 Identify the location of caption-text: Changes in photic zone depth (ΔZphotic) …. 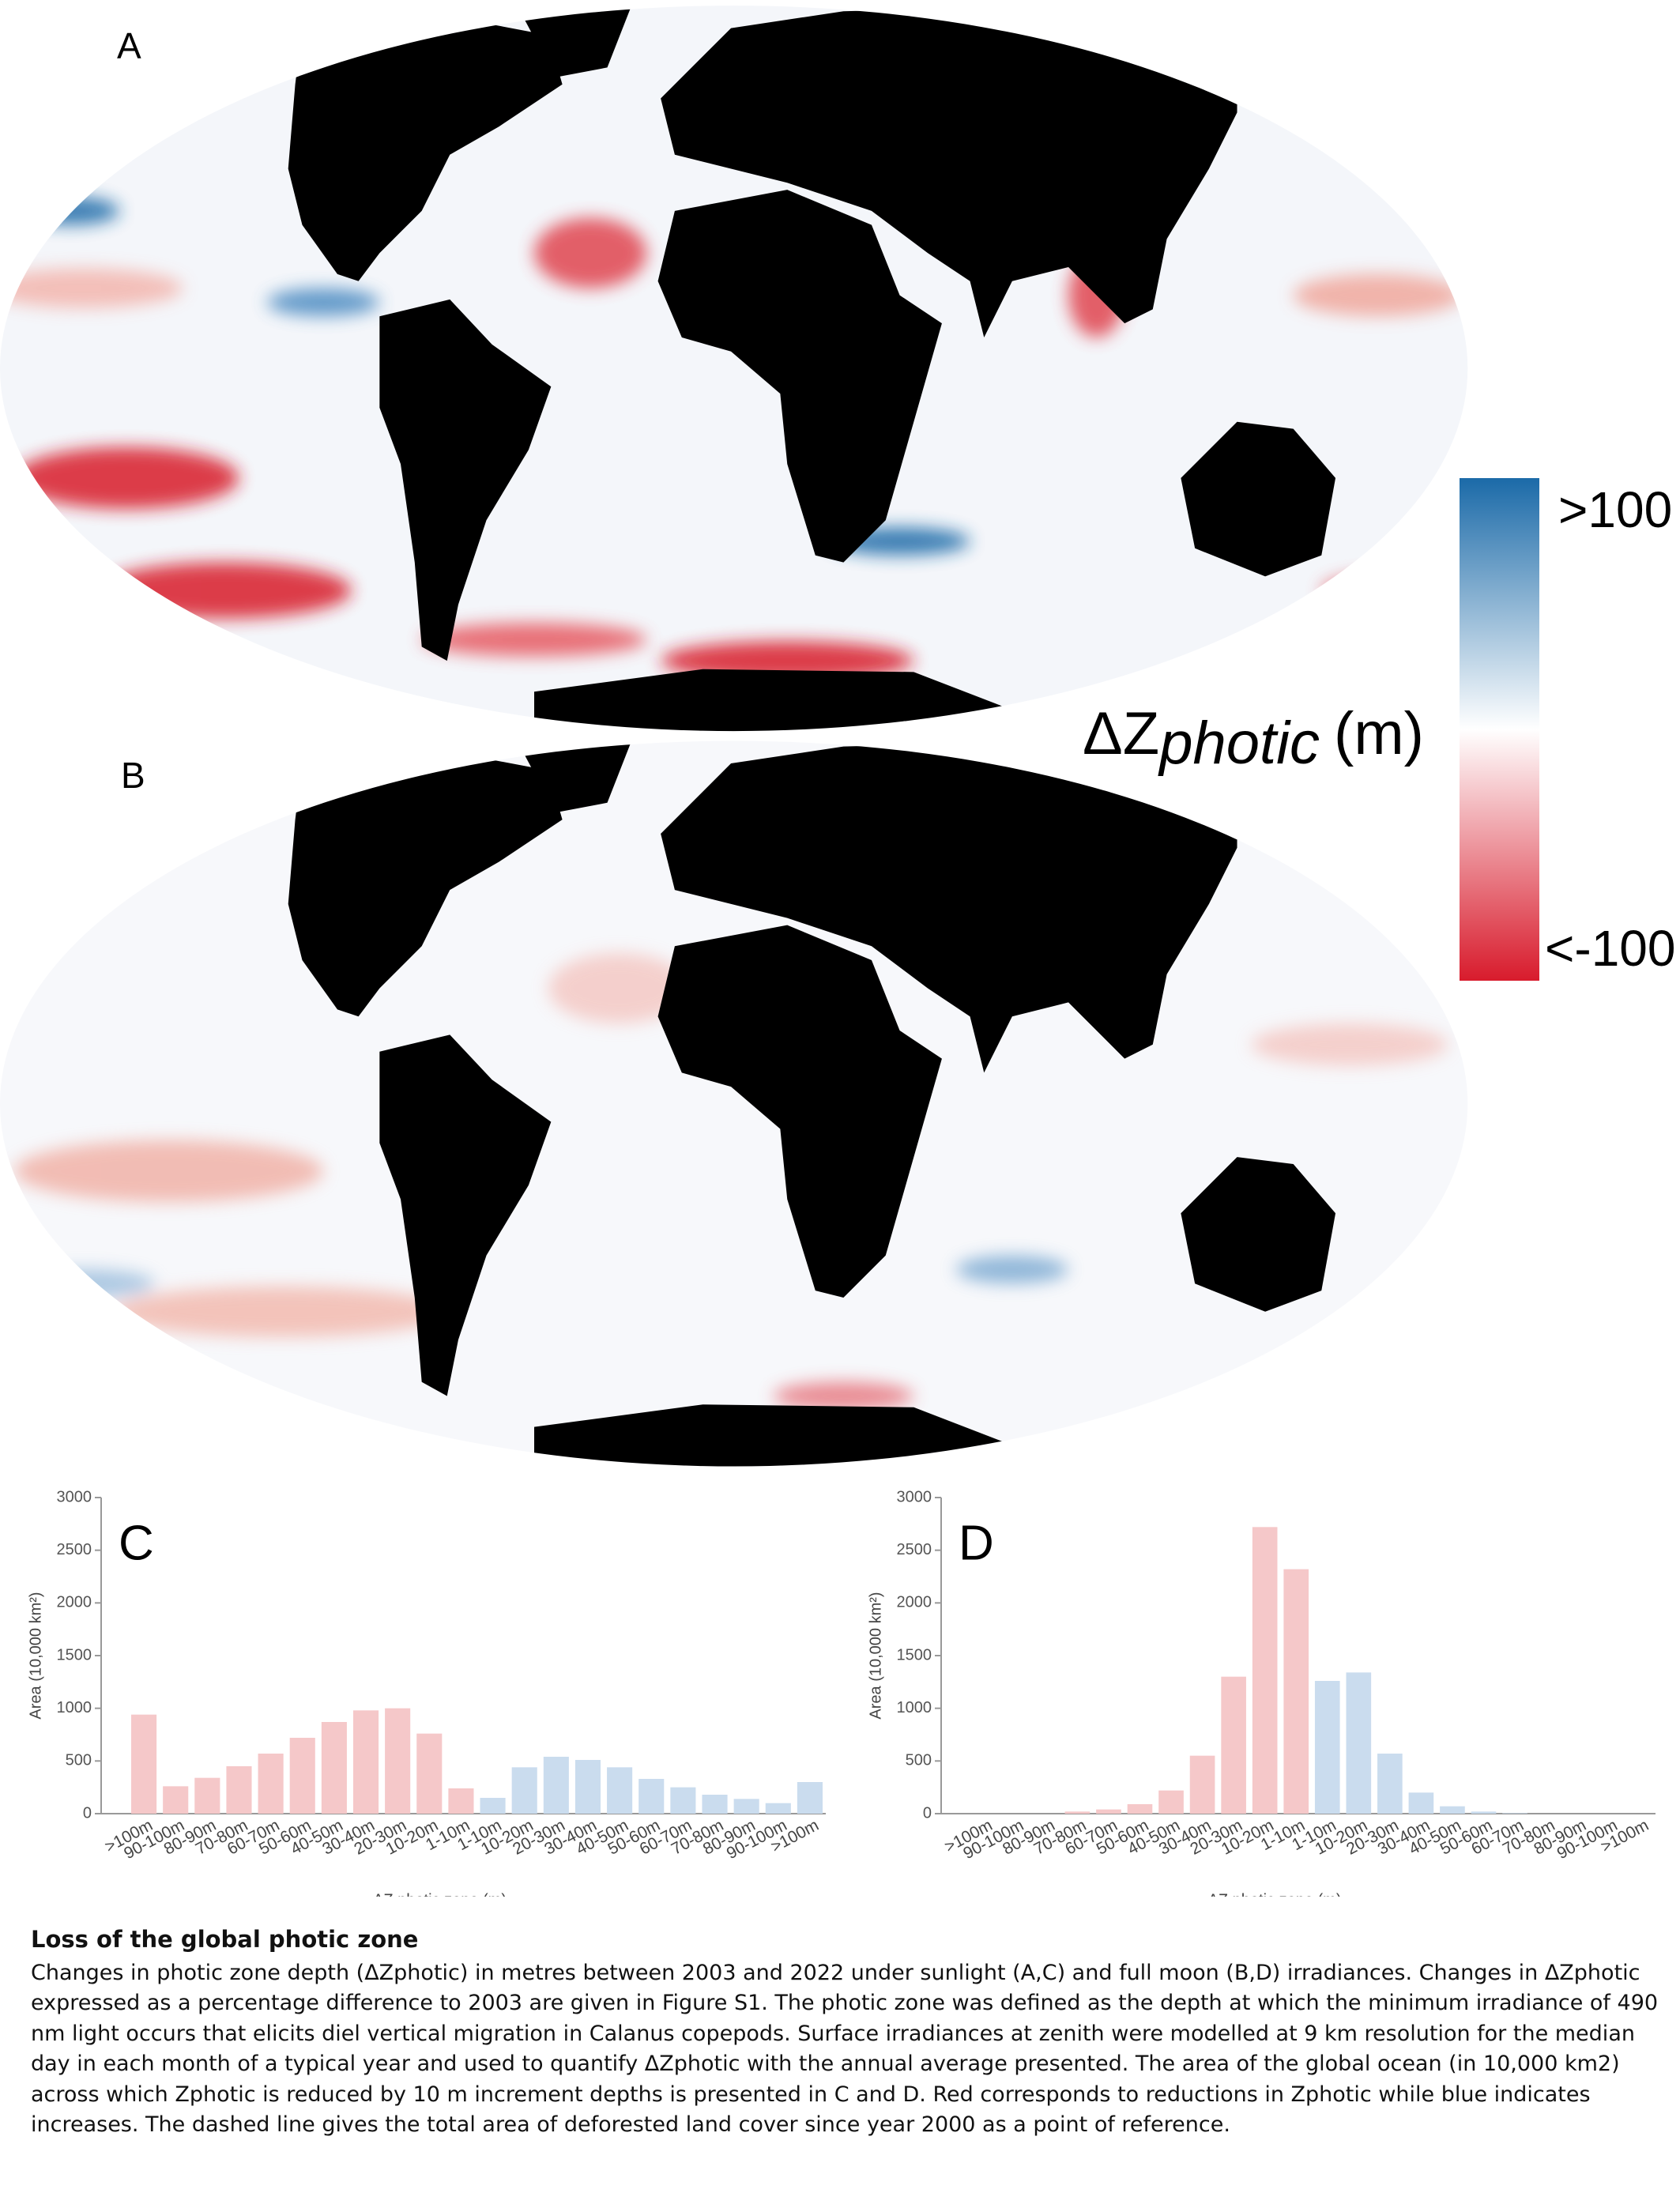
(845, 2049).